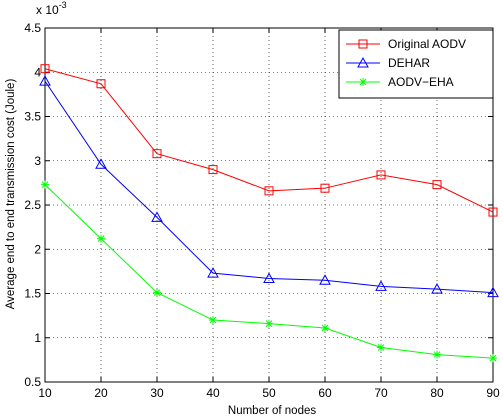 Image resolution: width=503 pixels, height=420 pixels. Describe the element at coordinates (37, 249) in the screenshot. I see `y-tick-label: 2` at that location.